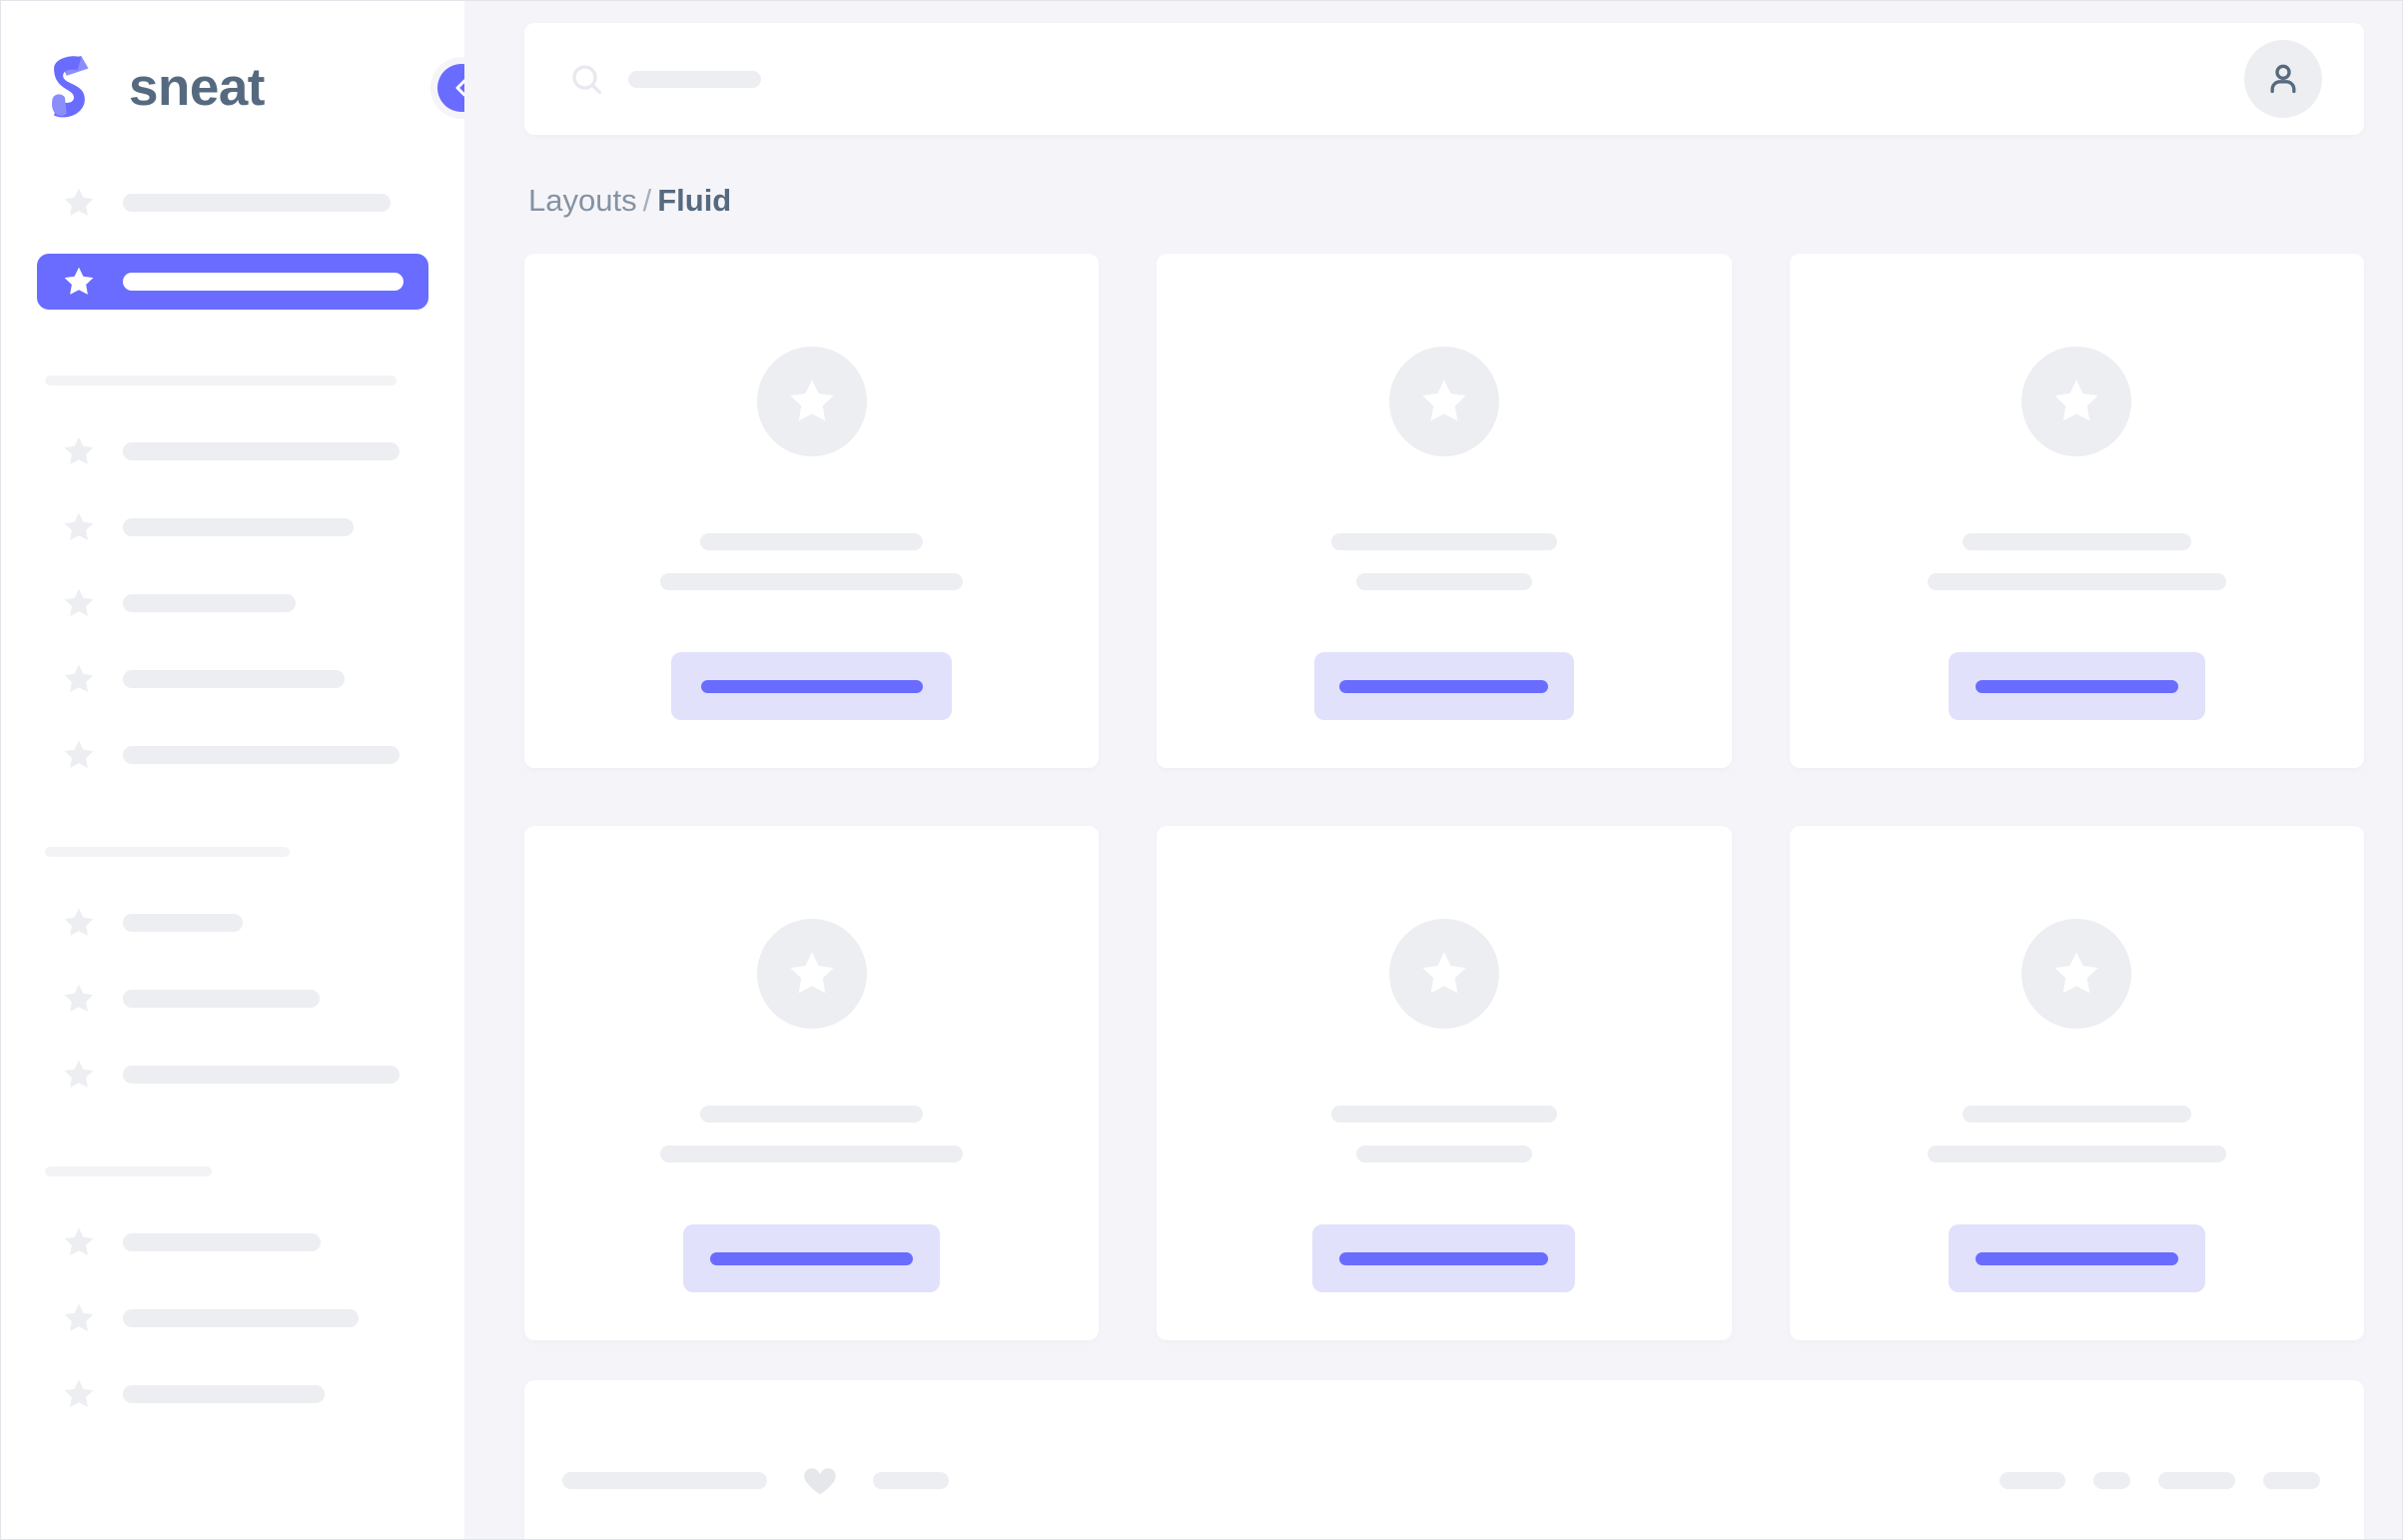 The height and width of the screenshot is (1540, 2403). Describe the element at coordinates (1444, 195) in the screenshot. I see `breadcrumb: Layouts / Fluid` at that location.